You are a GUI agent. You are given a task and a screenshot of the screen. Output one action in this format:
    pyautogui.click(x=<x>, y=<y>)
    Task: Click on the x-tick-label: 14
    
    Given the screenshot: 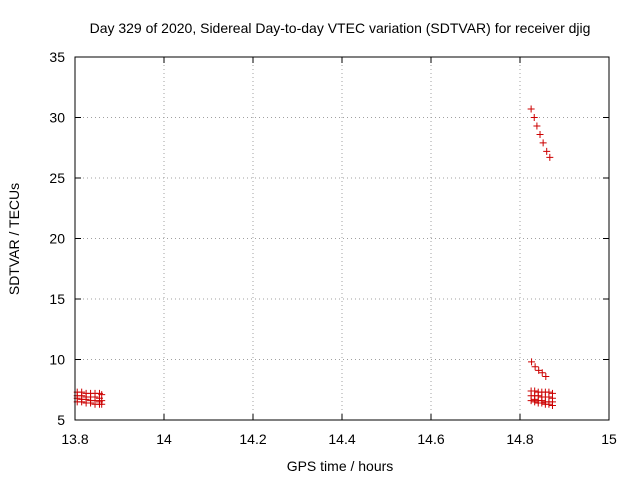 What is the action you would take?
    pyautogui.click(x=164, y=439)
    